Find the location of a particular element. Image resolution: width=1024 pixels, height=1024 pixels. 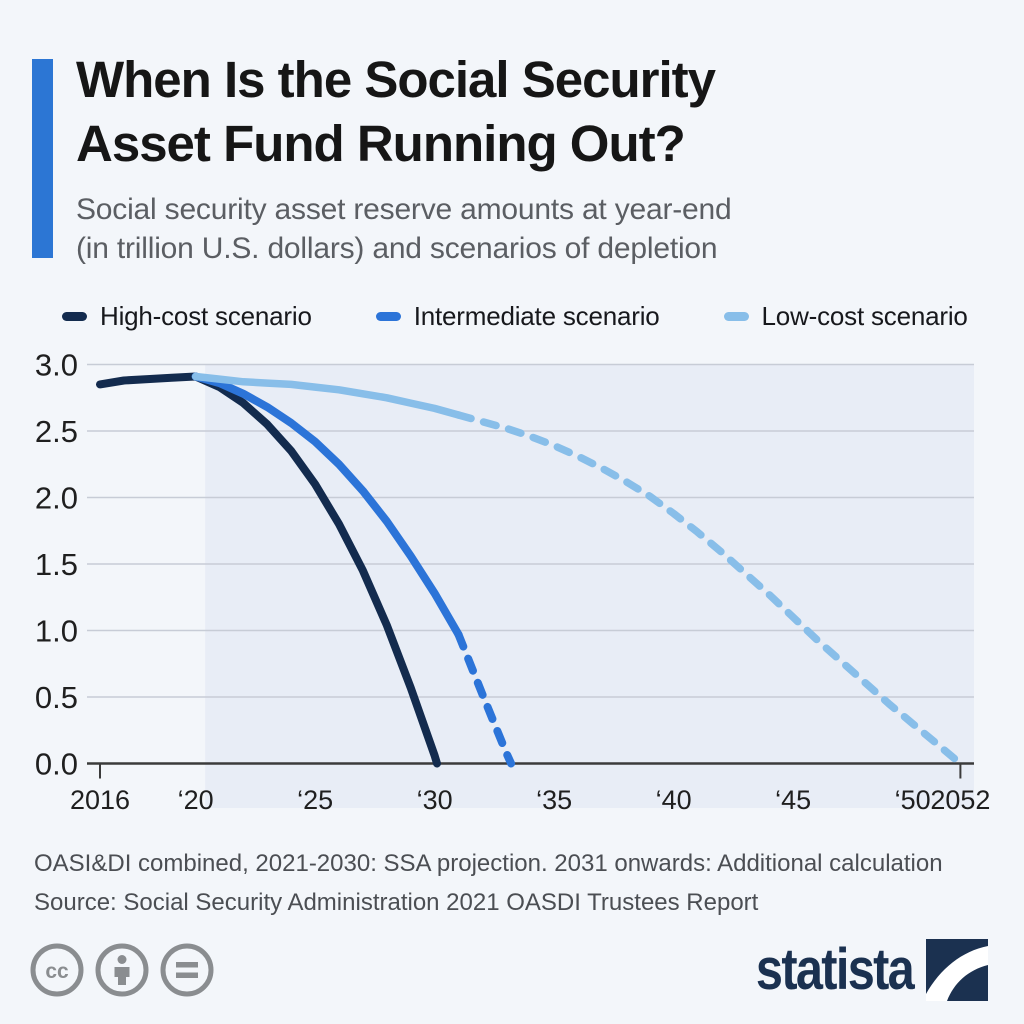

cc-icon: cc is located at coordinates (57, 969).